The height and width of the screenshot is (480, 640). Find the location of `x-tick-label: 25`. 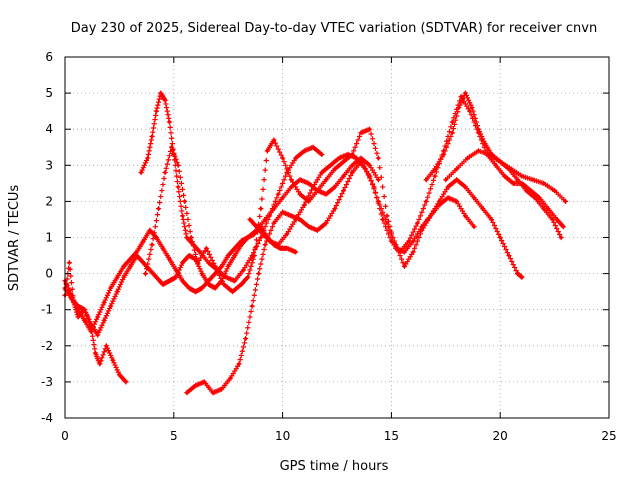

x-tick-label: 25 is located at coordinates (608, 436).